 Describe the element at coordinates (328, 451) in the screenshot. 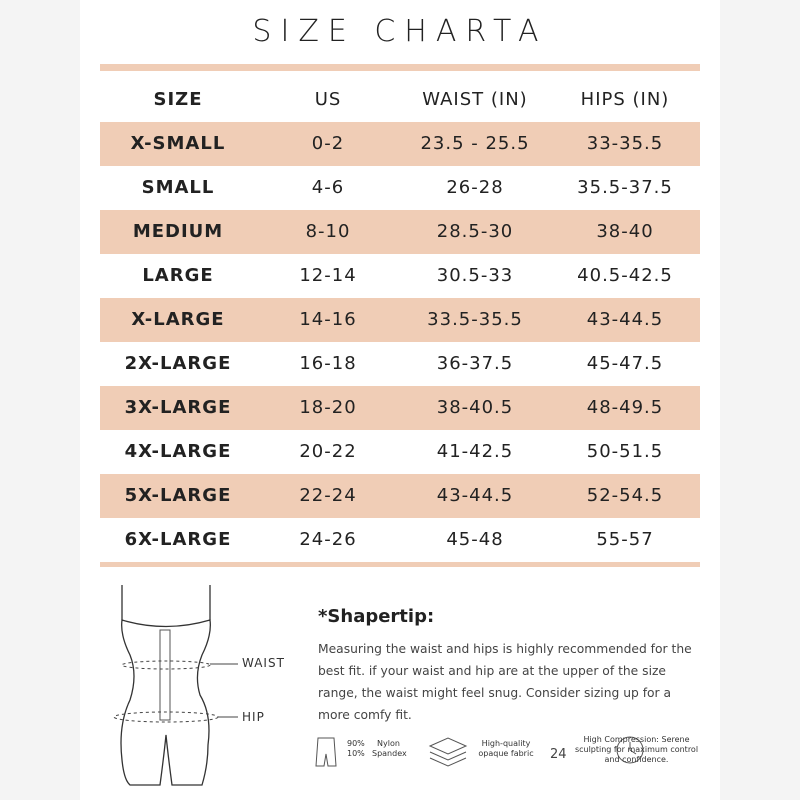

I see `cell: 20-22` at that location.